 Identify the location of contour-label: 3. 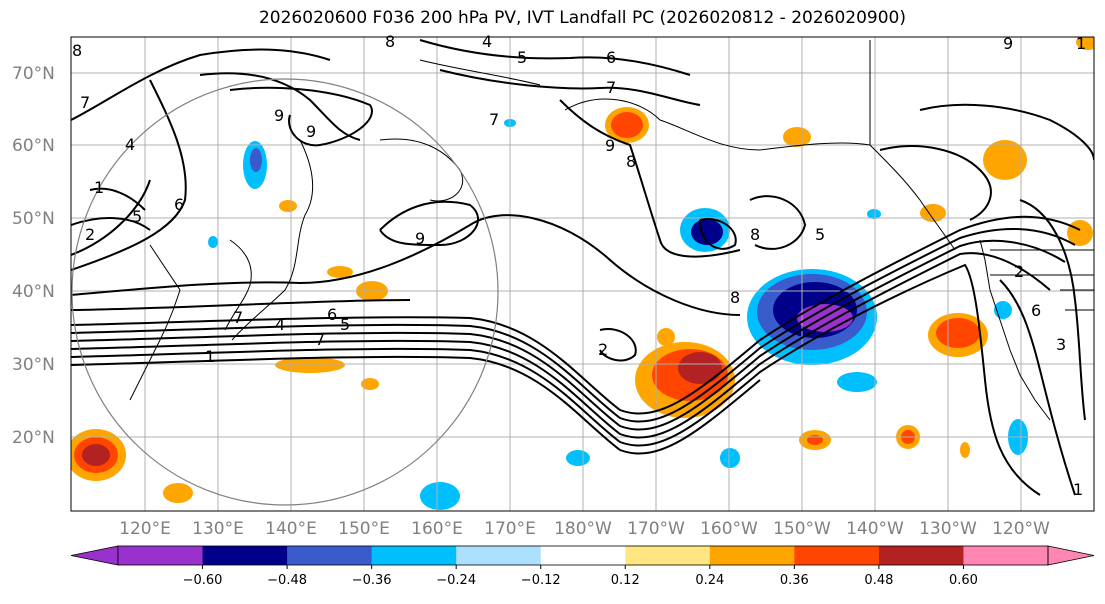
(1061, 344).